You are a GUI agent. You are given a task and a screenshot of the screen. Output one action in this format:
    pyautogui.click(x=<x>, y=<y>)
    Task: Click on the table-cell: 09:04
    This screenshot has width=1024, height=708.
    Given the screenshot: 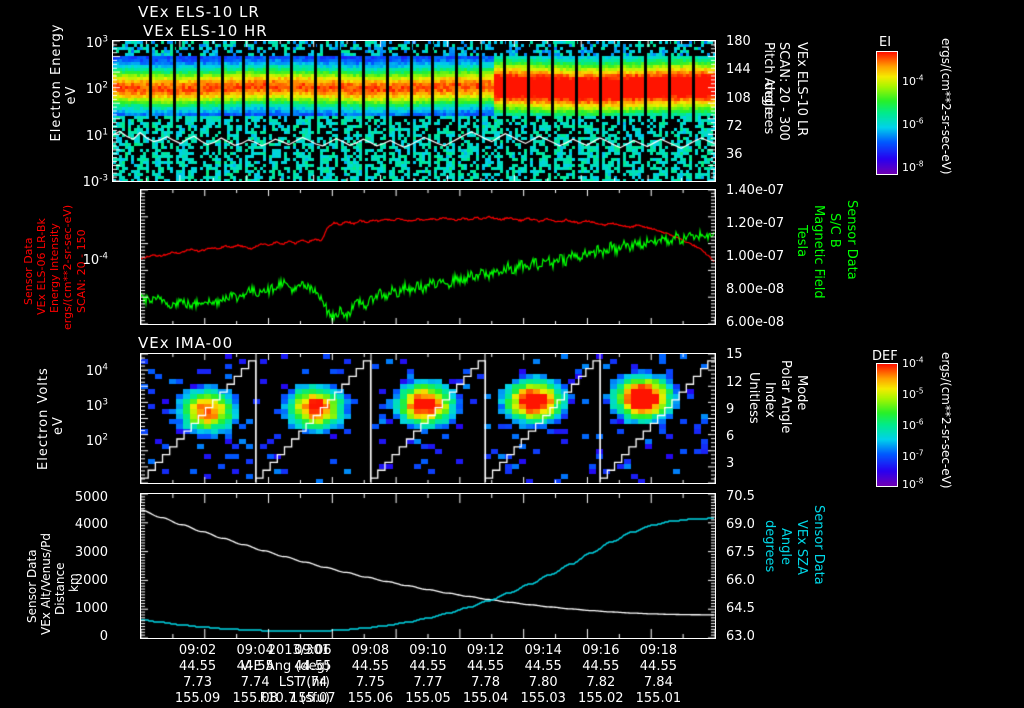 What is the action you would take?
    pyautogui.click(x=255, y=650)
    